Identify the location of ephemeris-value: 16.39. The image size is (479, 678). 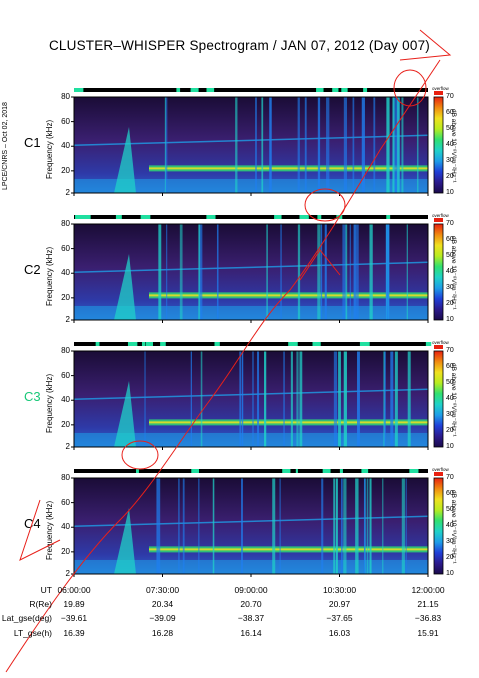
(74, 633).